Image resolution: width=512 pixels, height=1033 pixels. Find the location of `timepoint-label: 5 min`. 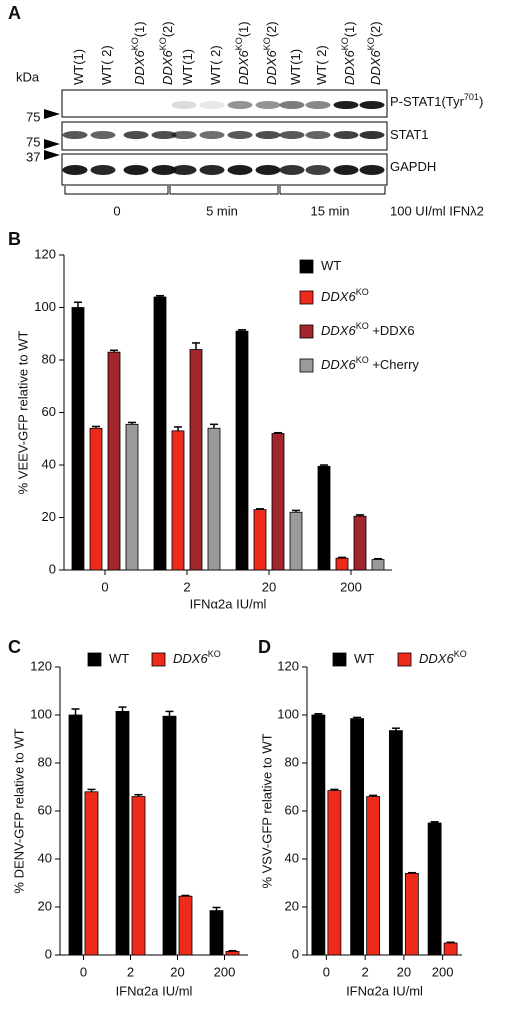

timepoint-label: 5 min is located at coordinates (222, 210).